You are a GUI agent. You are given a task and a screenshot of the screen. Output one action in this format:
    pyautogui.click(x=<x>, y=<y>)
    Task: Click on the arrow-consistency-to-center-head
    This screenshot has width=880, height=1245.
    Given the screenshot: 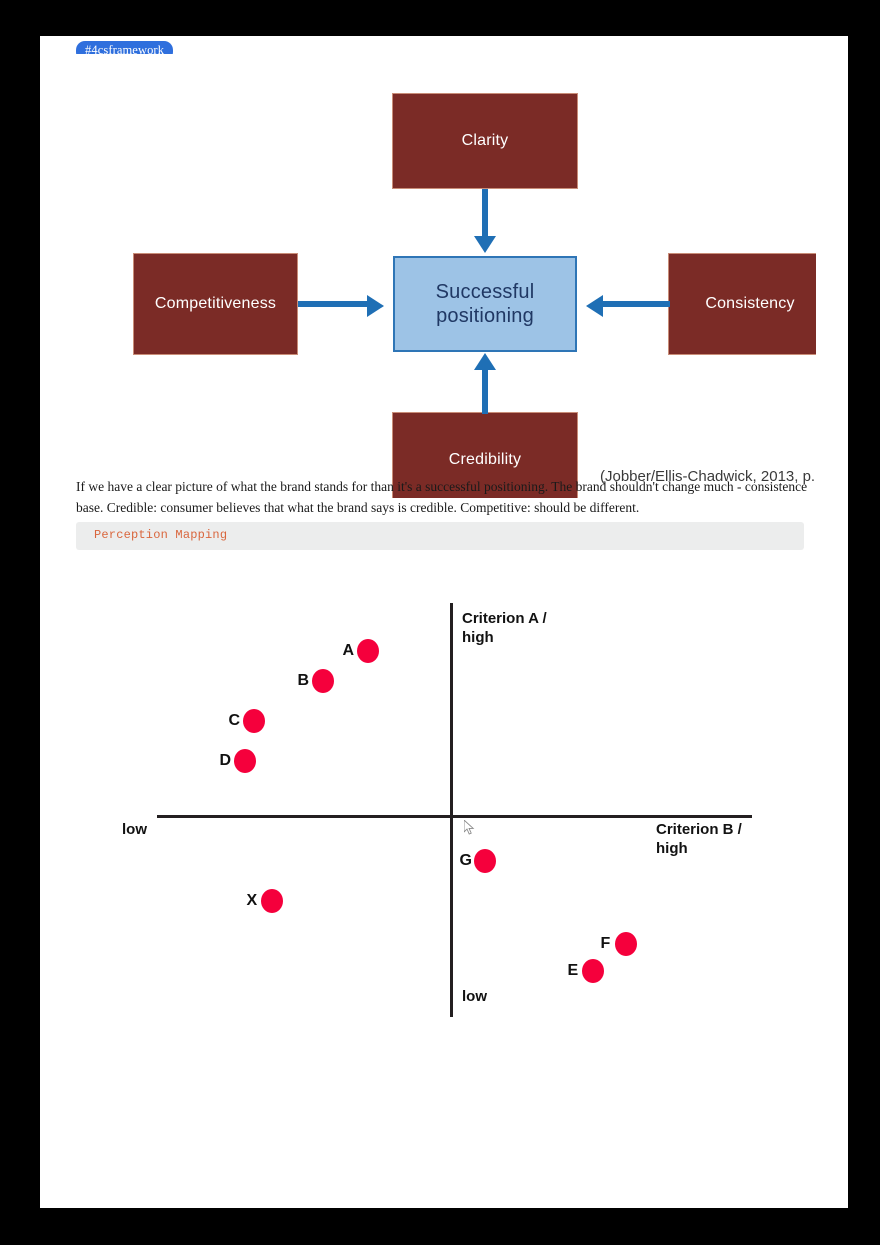 What is the action you would take?
    pyautogui.click(x=594, y=306)
    